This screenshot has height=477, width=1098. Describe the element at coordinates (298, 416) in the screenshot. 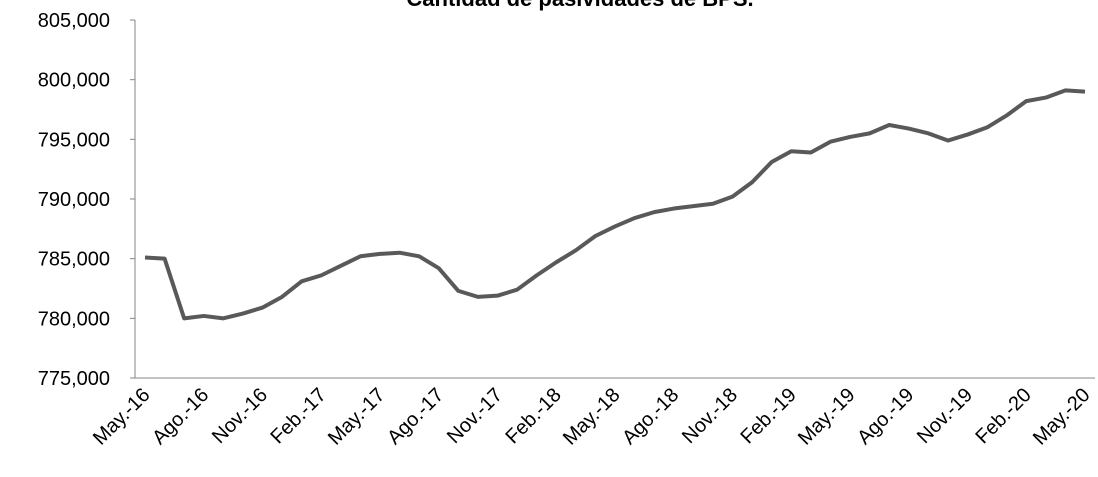

I see `x-tick-label: Feb.-17` at that location.